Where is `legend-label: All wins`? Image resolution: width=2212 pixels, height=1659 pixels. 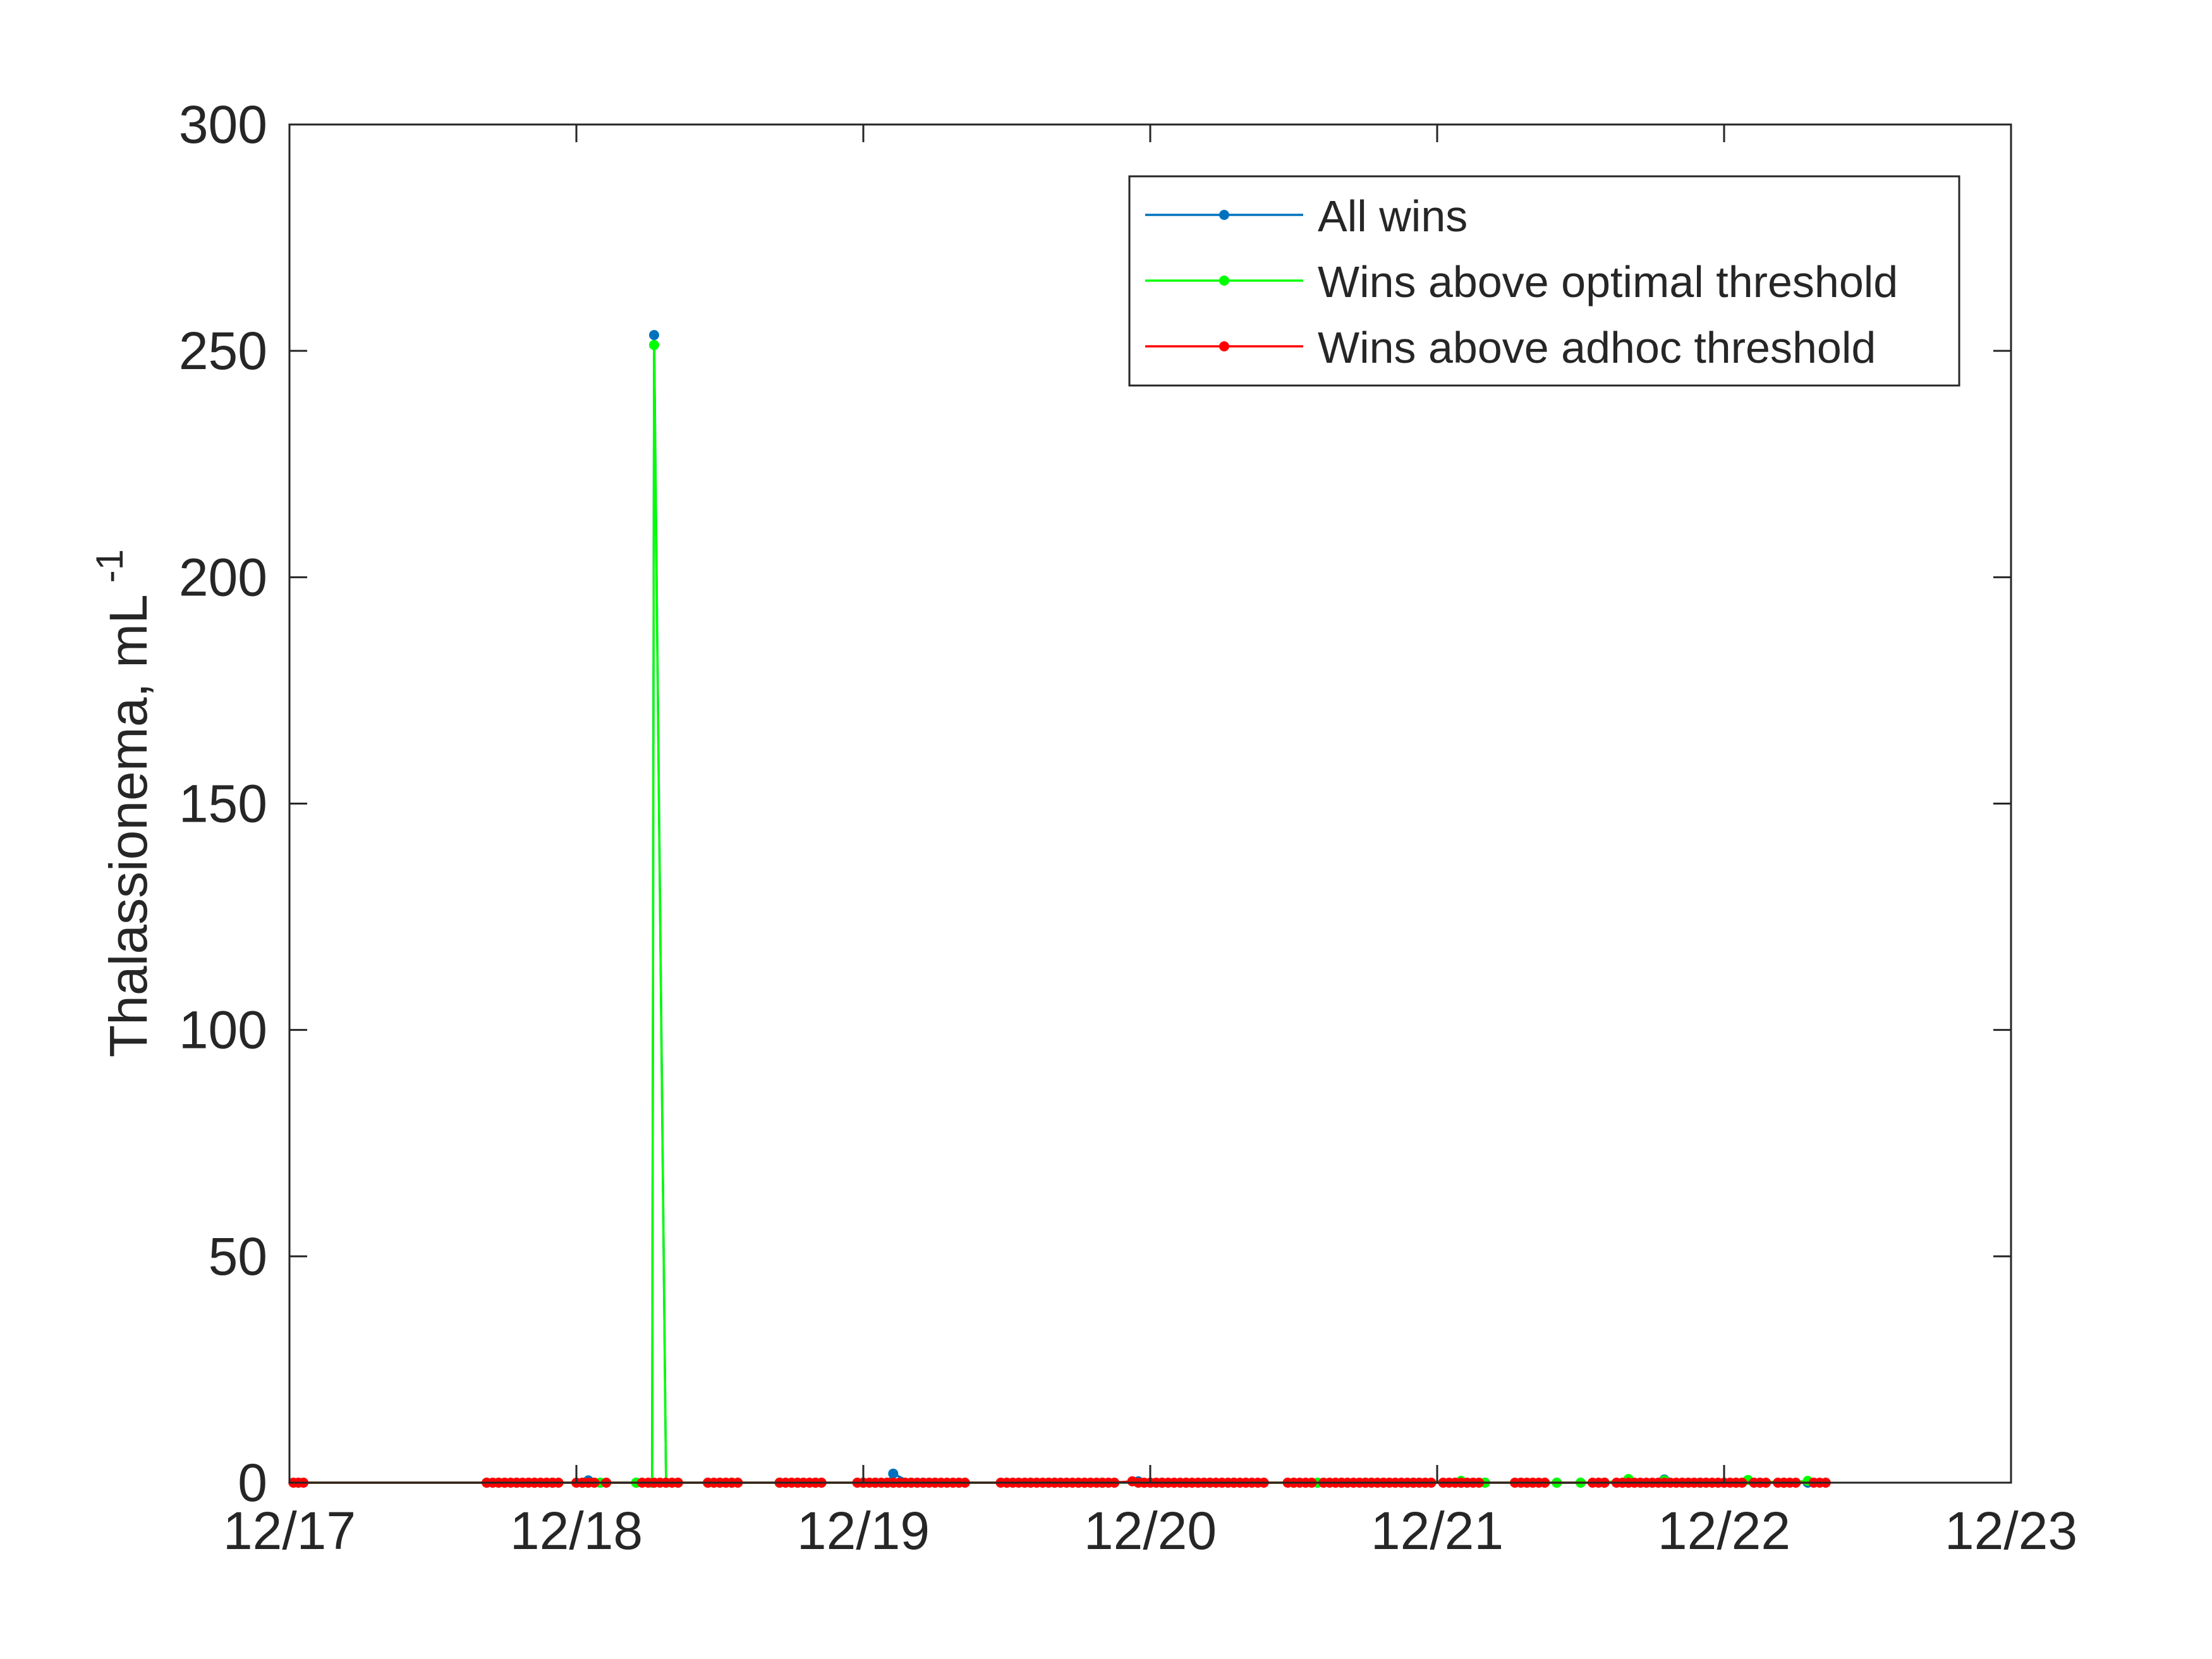 legend-label: All wins is located at coordinates (1393, 216).